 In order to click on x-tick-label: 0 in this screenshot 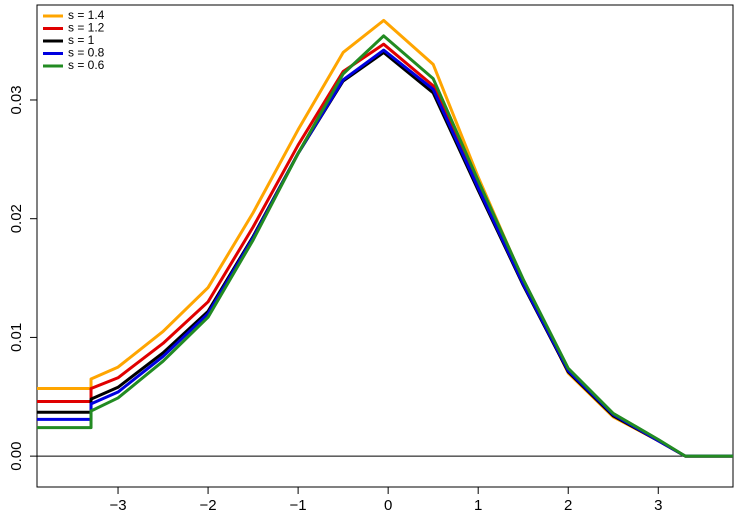, I will do `click(388, 505)`.